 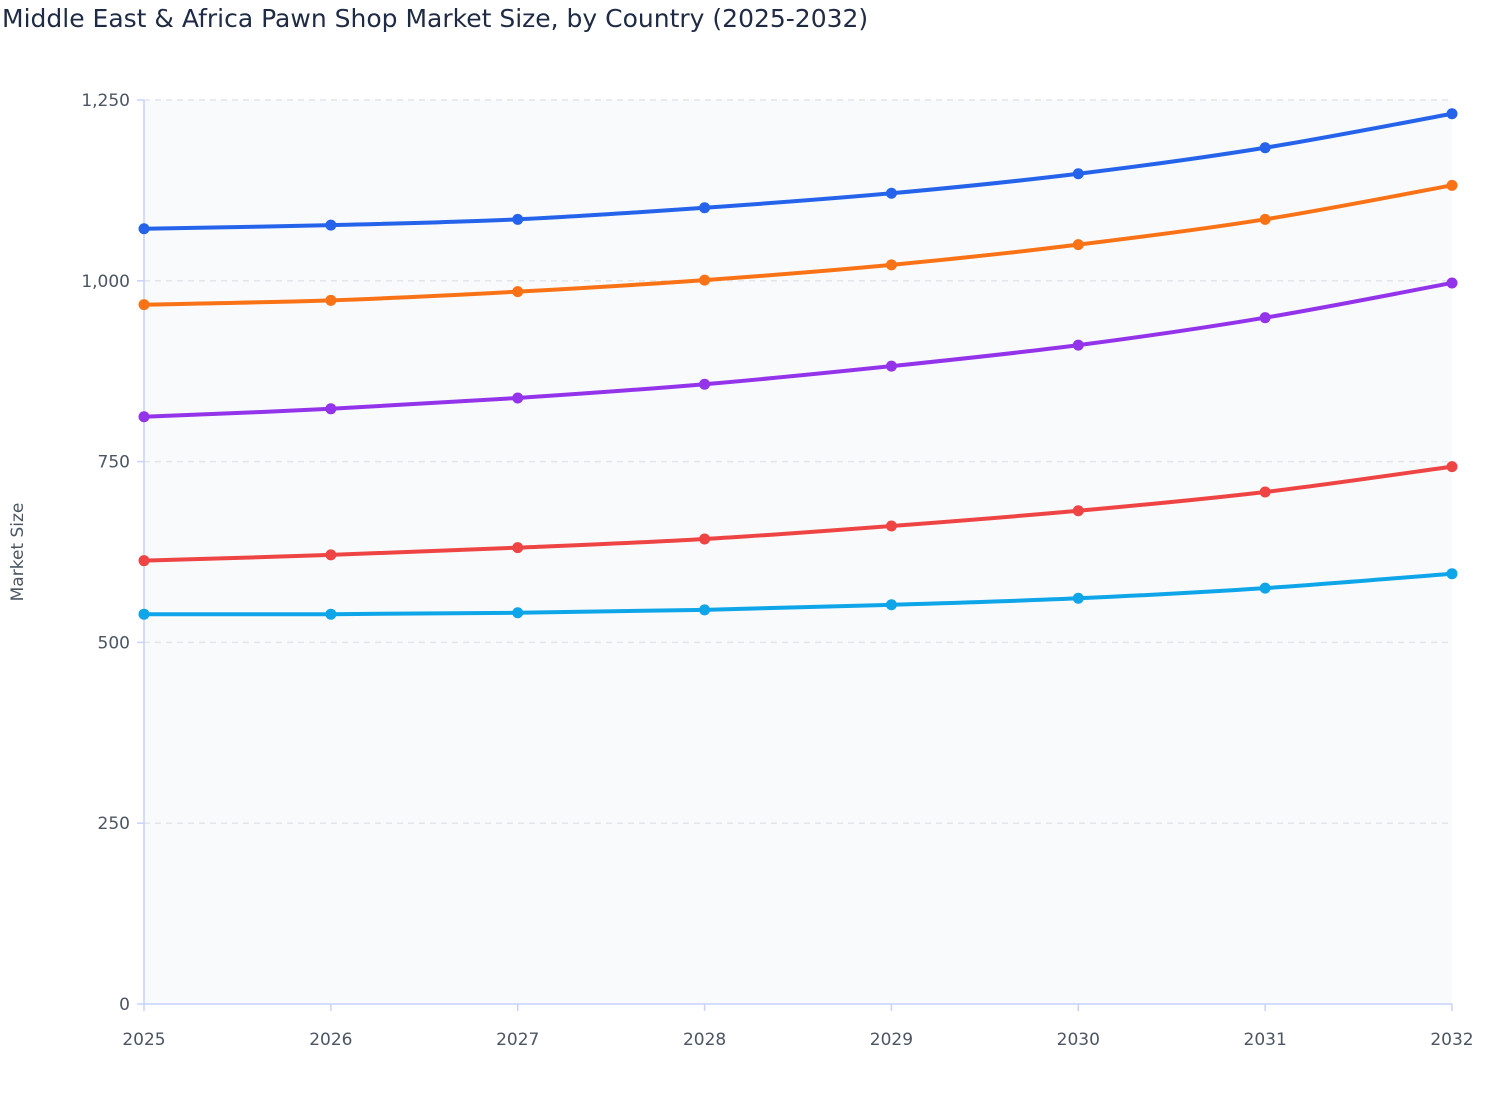 I want to click on y-axis-label: Market Size, so click(x=18, y=552).